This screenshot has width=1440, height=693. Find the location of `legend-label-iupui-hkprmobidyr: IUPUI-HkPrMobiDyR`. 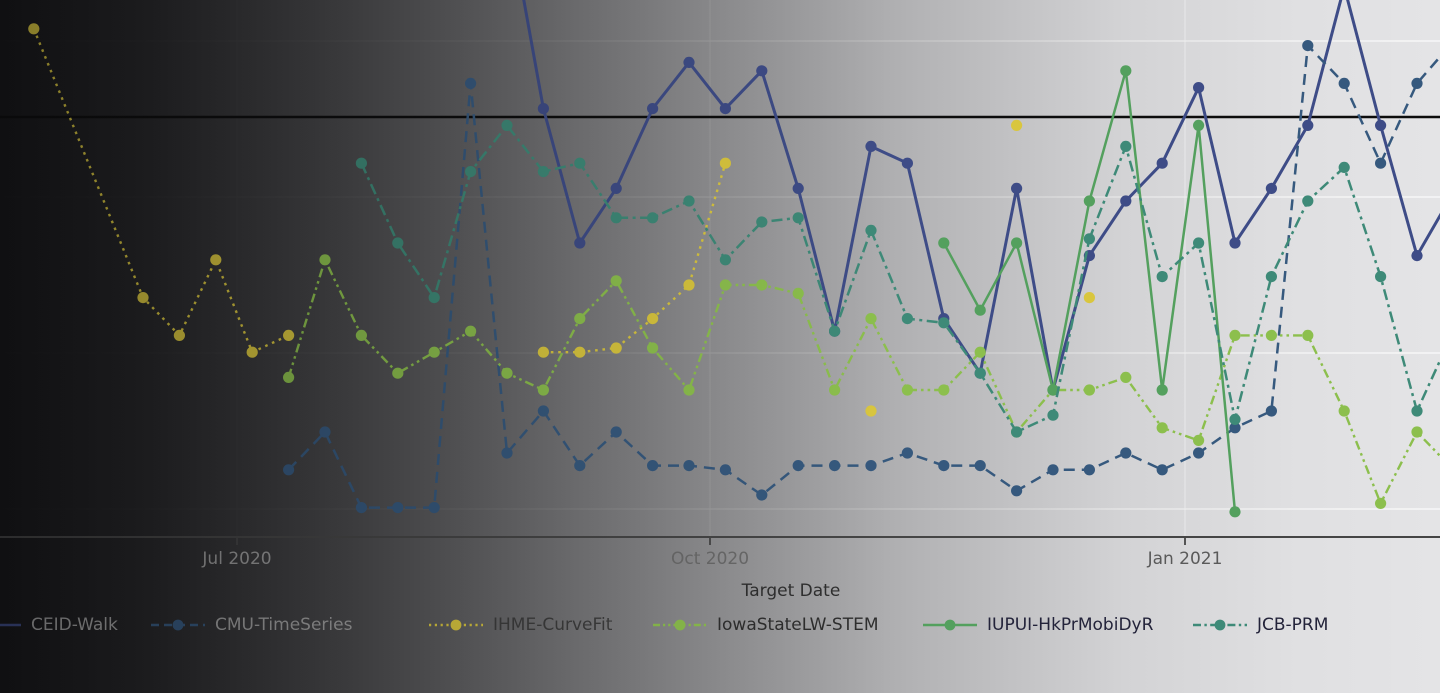

legend-label-iupui-hkprmobidyr: IUPUI-HkPrMobiDyR is located at coordinates (1070, 625).